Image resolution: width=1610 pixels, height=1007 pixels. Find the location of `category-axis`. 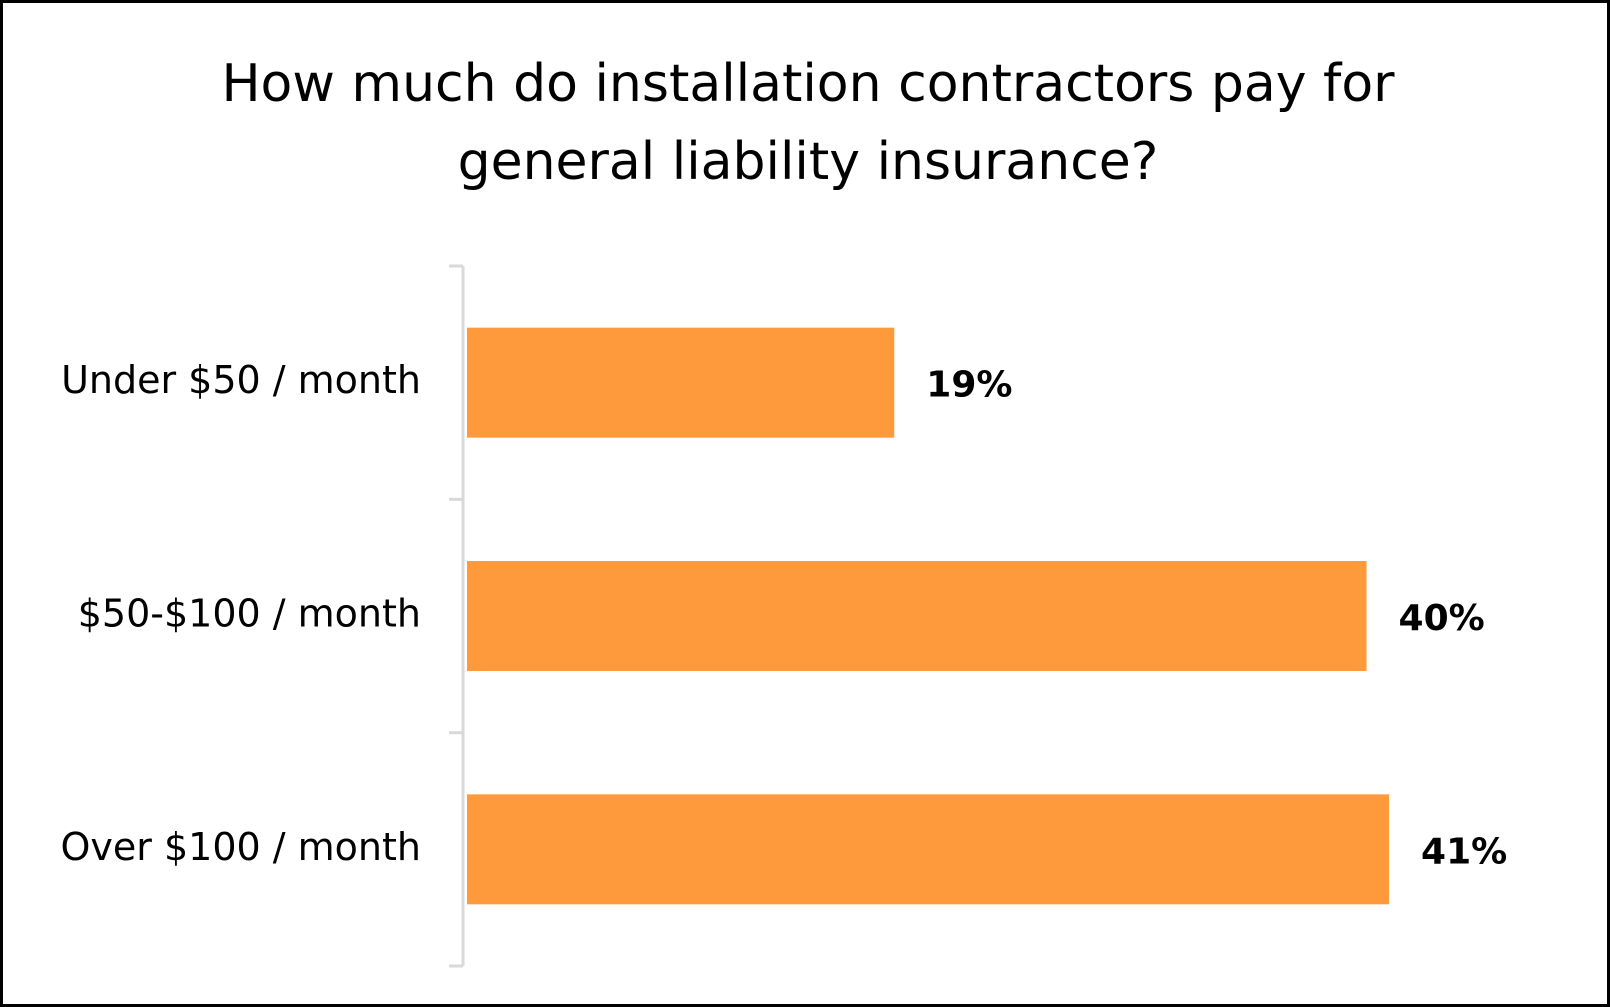

category-axis is located at coordinates (457, 616).